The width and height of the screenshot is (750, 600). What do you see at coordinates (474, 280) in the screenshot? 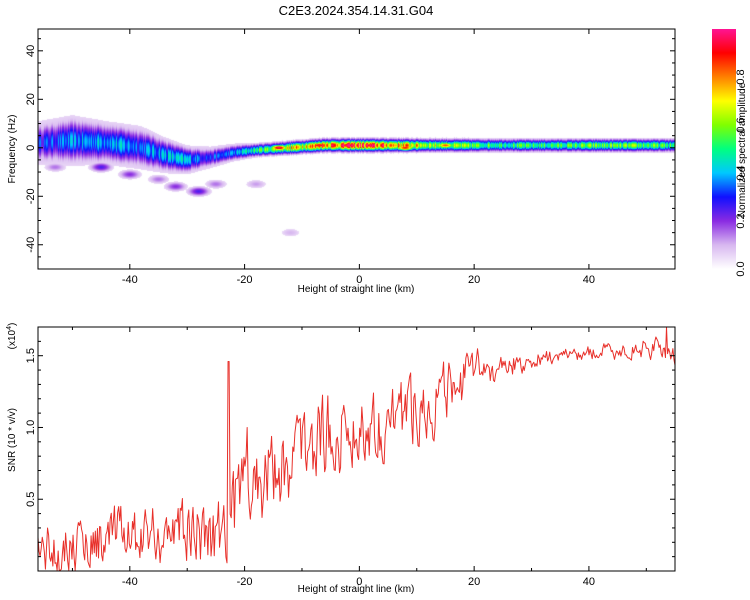
I see `spectrogram-xtick-label: 20` at bounding box center [474, 280].